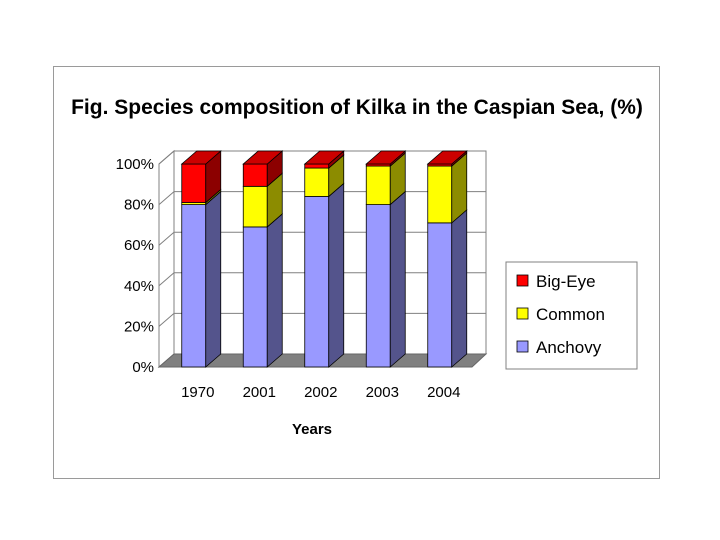 This screenshot has height=540, width=720. What do you see at coordinates (135, 164) in the screenshot?
I see `y-tick-label: 100%` at bounding box center [135, 164].